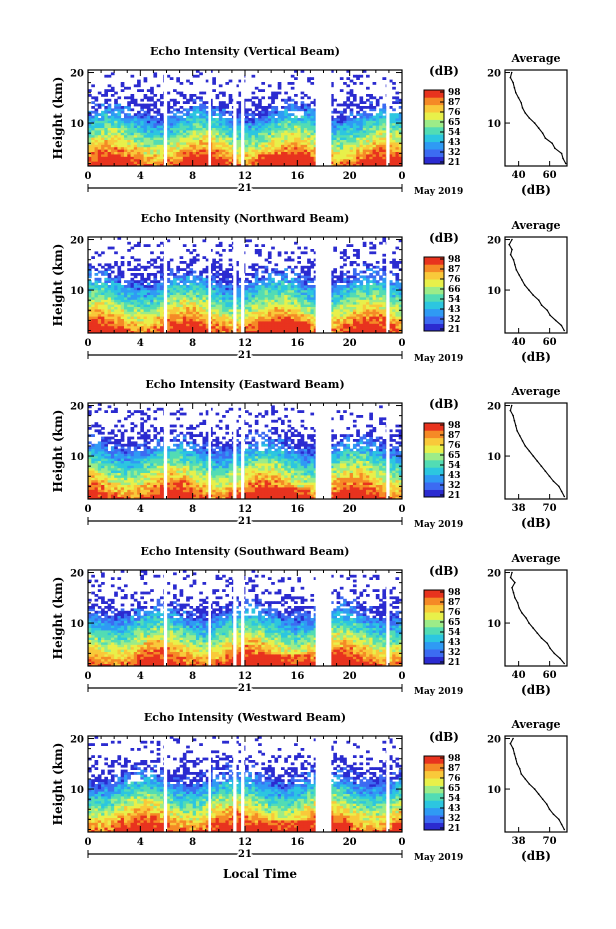 The height and width of the screenshot is (929, 616). Describe the element at coordinates (494, 124) in the screenshot. I see `average-y-tick-label: 10` at that location.